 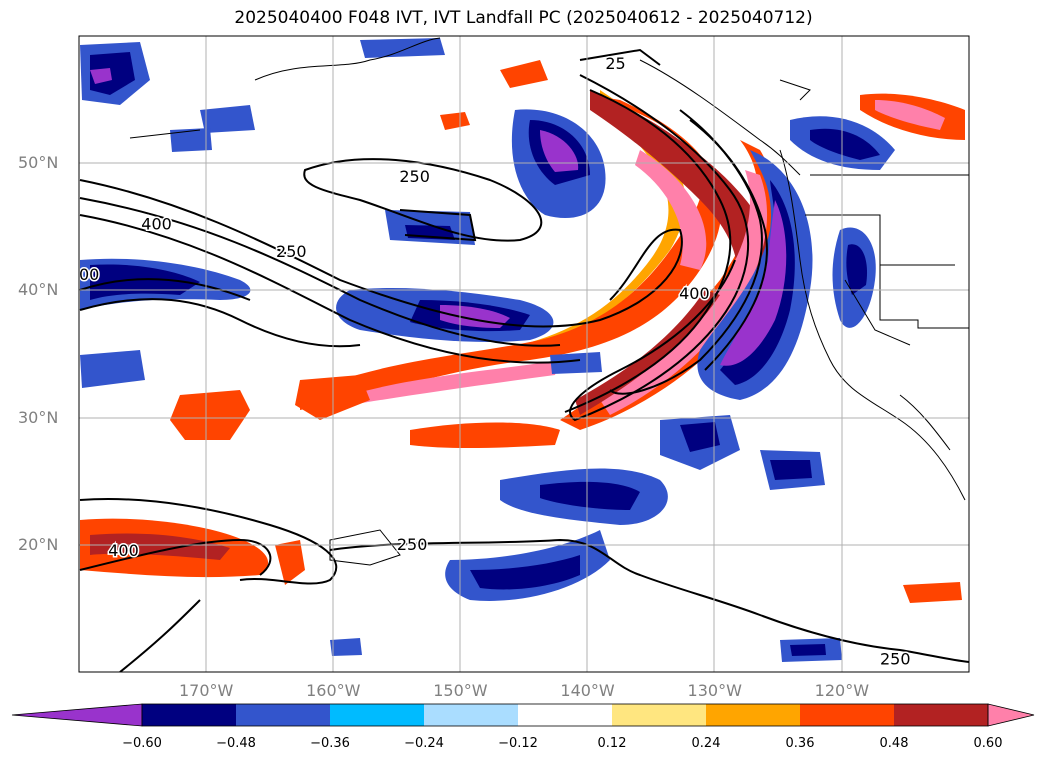 I want to click on lat-label: 50°N, so click(x=38, y=163).